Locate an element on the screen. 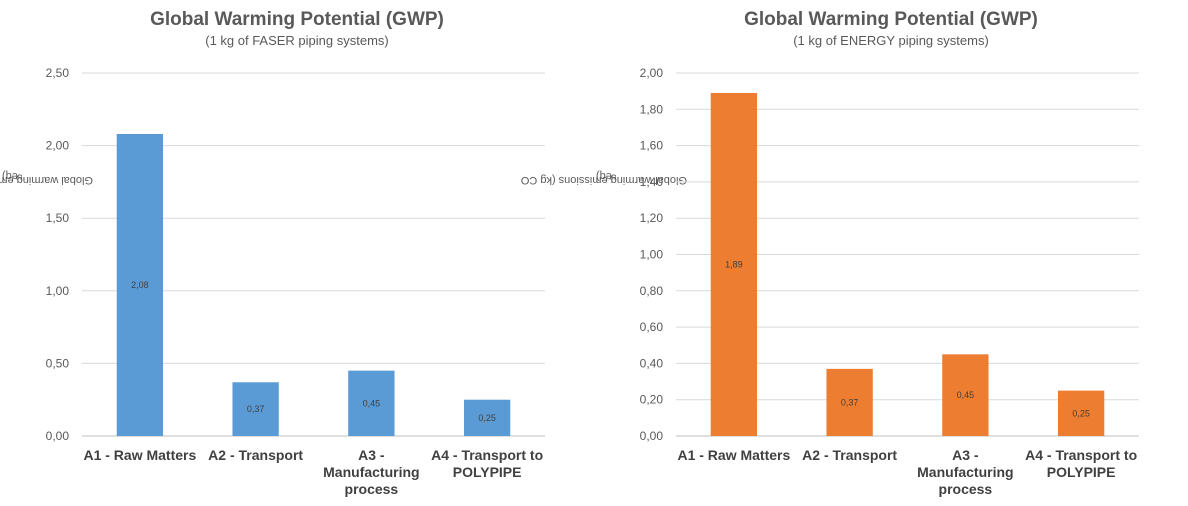 This screenshot has height=506, width=1188. chart-subtitle: (1 kg of ENERGY piping systems) is located at coordinates (891, 40).